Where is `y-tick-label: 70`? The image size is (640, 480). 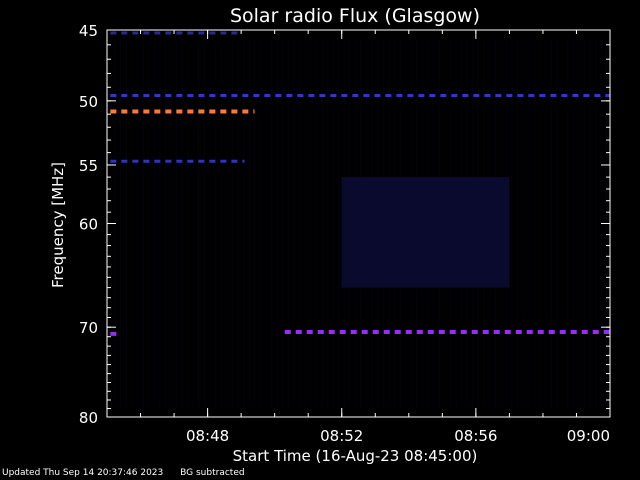
y-tick-label: 70 is located at coordinates (88, 328).